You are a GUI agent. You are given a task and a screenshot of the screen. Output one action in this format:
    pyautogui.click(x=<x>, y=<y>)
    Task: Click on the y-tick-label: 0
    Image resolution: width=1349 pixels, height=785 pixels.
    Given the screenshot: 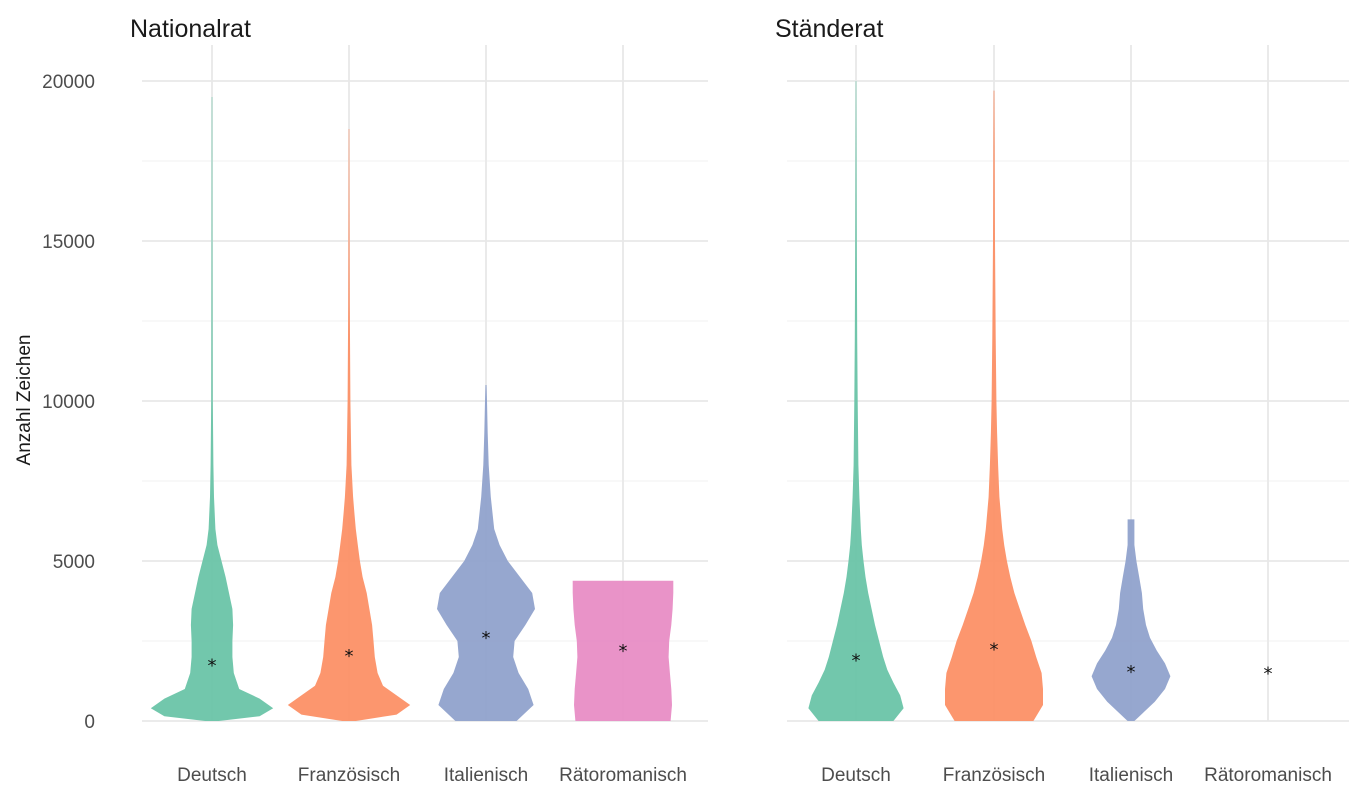 What is the action you would take?
    pyautogui.click(x=89, y=722)
    